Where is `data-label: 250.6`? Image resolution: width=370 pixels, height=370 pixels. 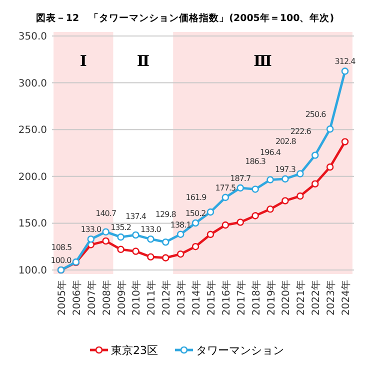 data-label: 250.6 is located at coordinates (315, 115).